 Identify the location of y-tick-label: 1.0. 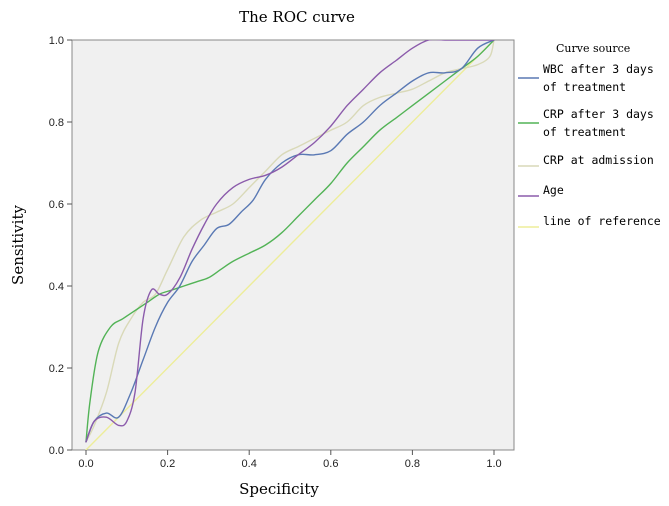
(56, 41).